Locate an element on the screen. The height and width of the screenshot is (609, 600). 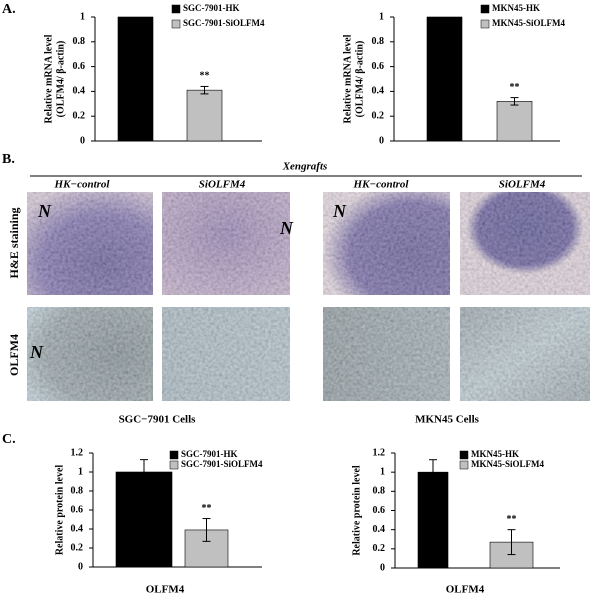
cell-line-label: SGC−7901 Cells is located at coordinates (158, 420).